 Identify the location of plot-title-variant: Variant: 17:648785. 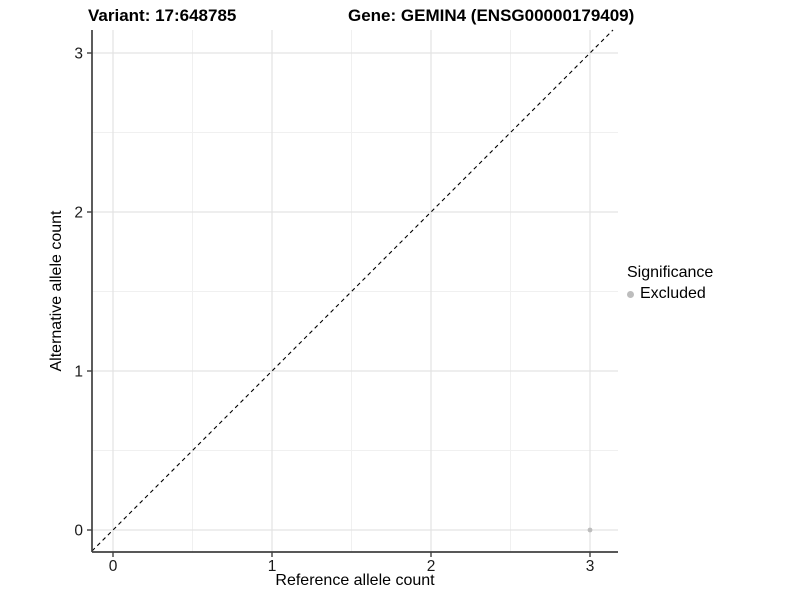
(162, 15).